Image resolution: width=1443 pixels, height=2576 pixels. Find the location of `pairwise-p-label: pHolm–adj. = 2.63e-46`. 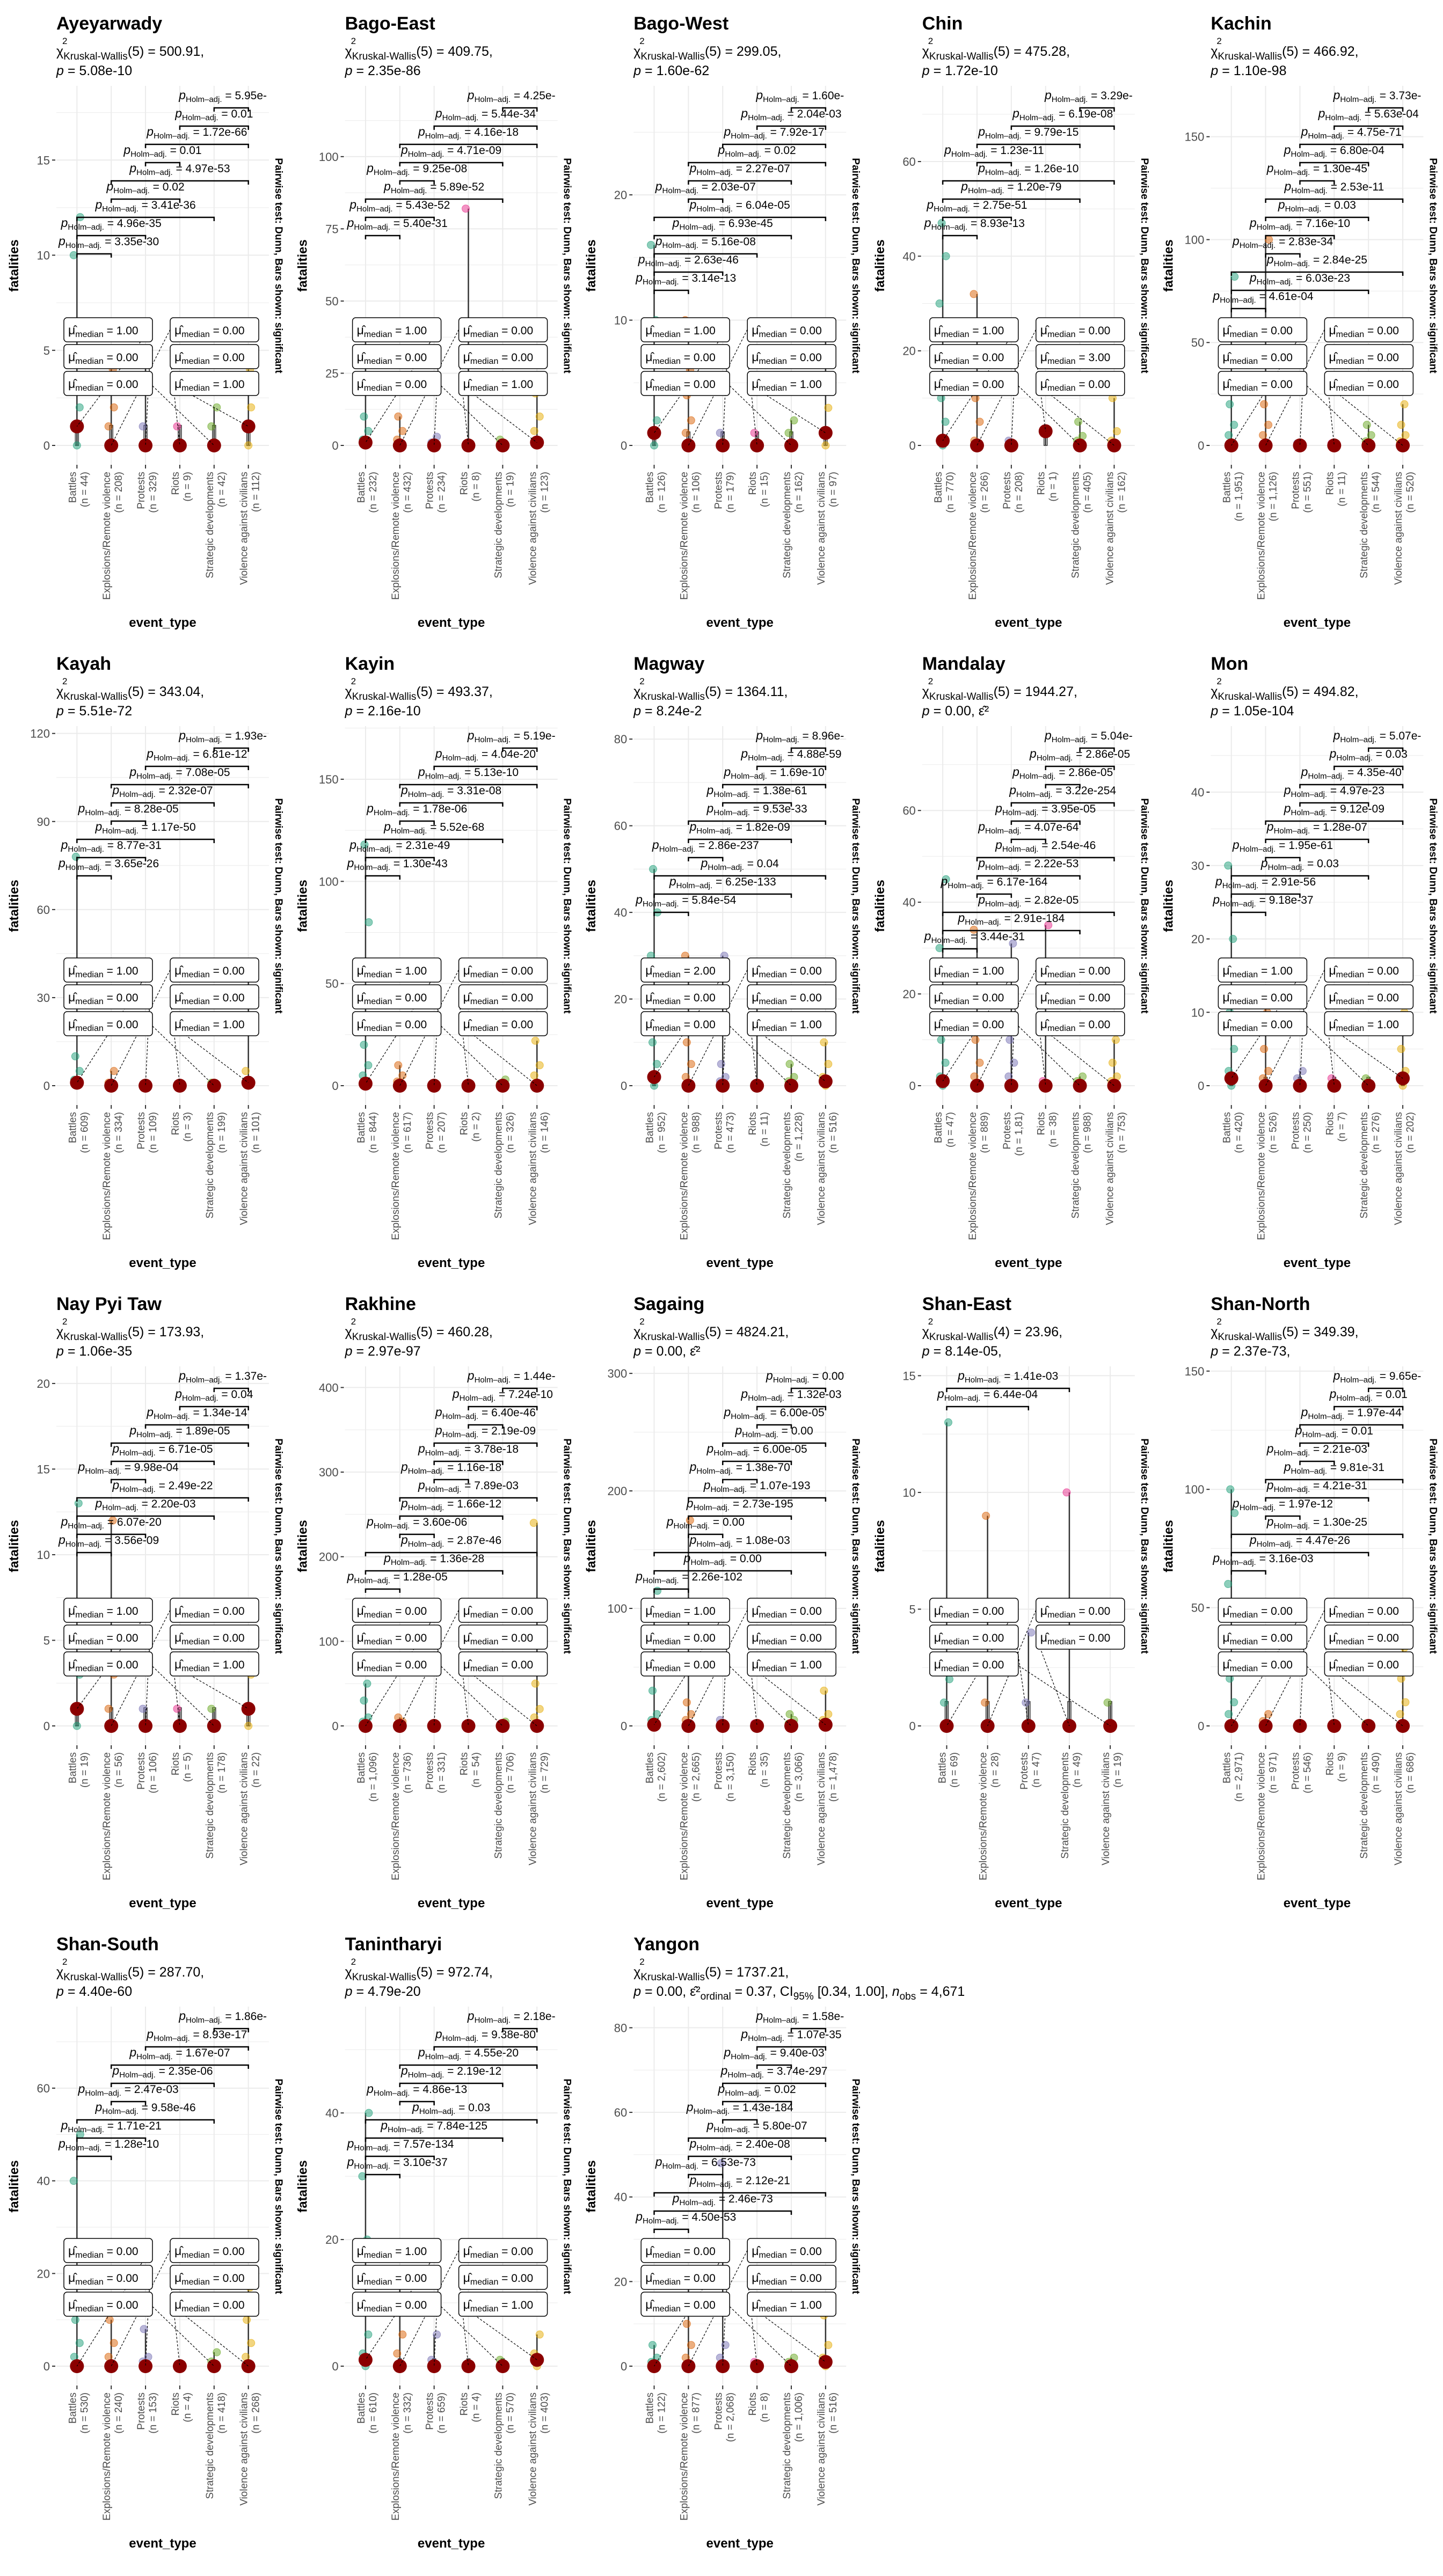

pairwise-p-label: pHolm–adj. = 2.63e-46 is located at coordinates (688, 260).